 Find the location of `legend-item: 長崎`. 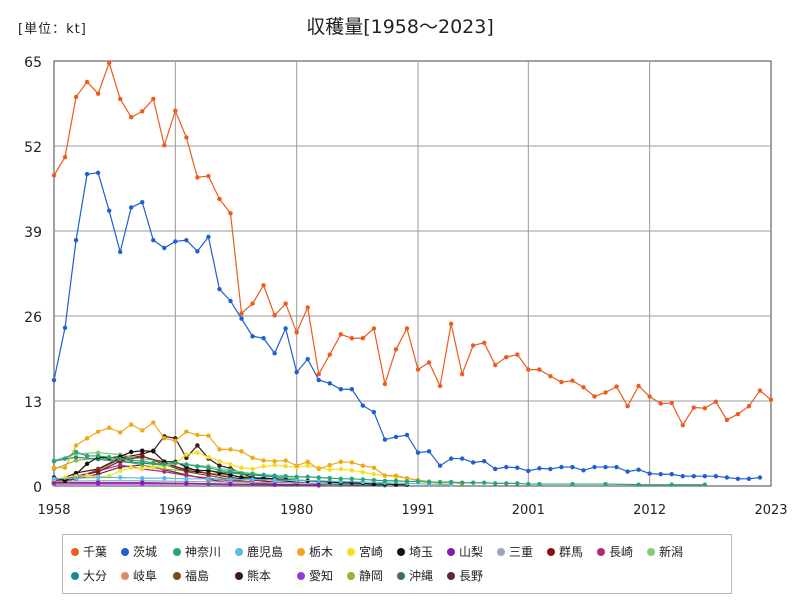

legend-item: 長崎 is located at coordinates (615, 551).